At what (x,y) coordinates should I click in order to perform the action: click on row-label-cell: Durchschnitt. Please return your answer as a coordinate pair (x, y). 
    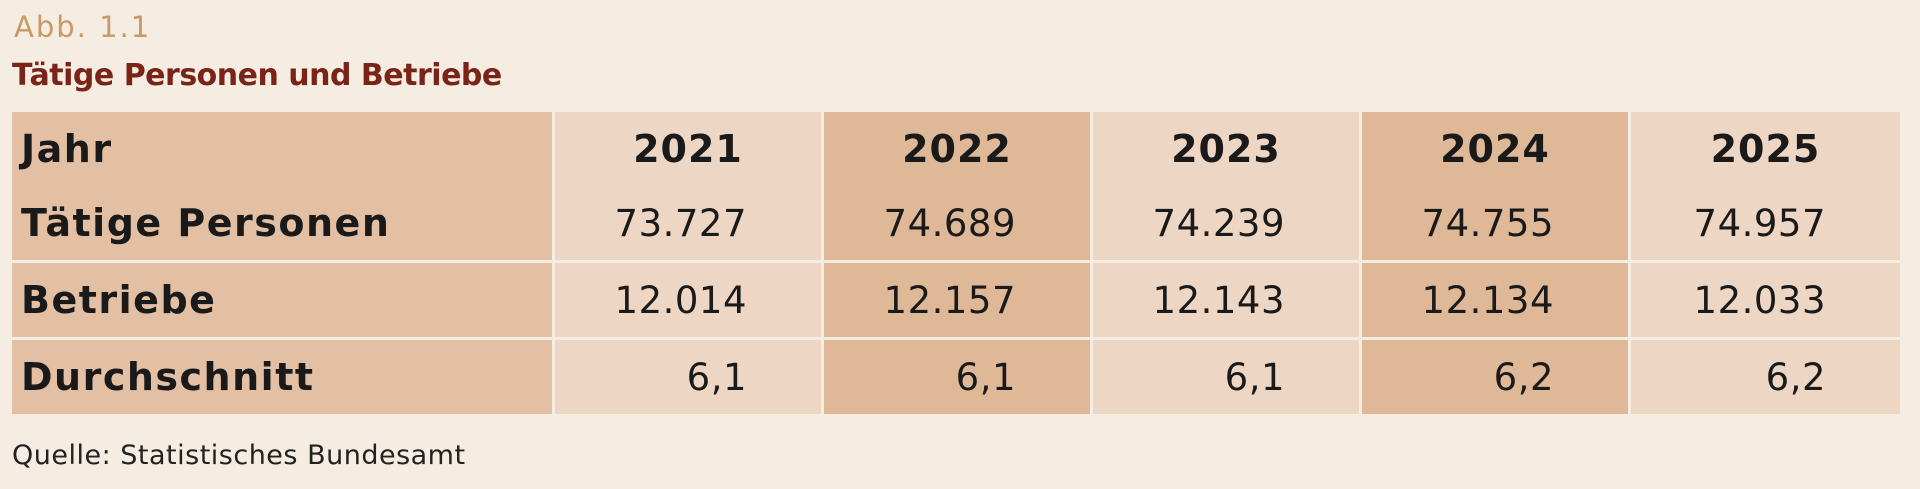
    Looking at the image, I should click on (283, 377).